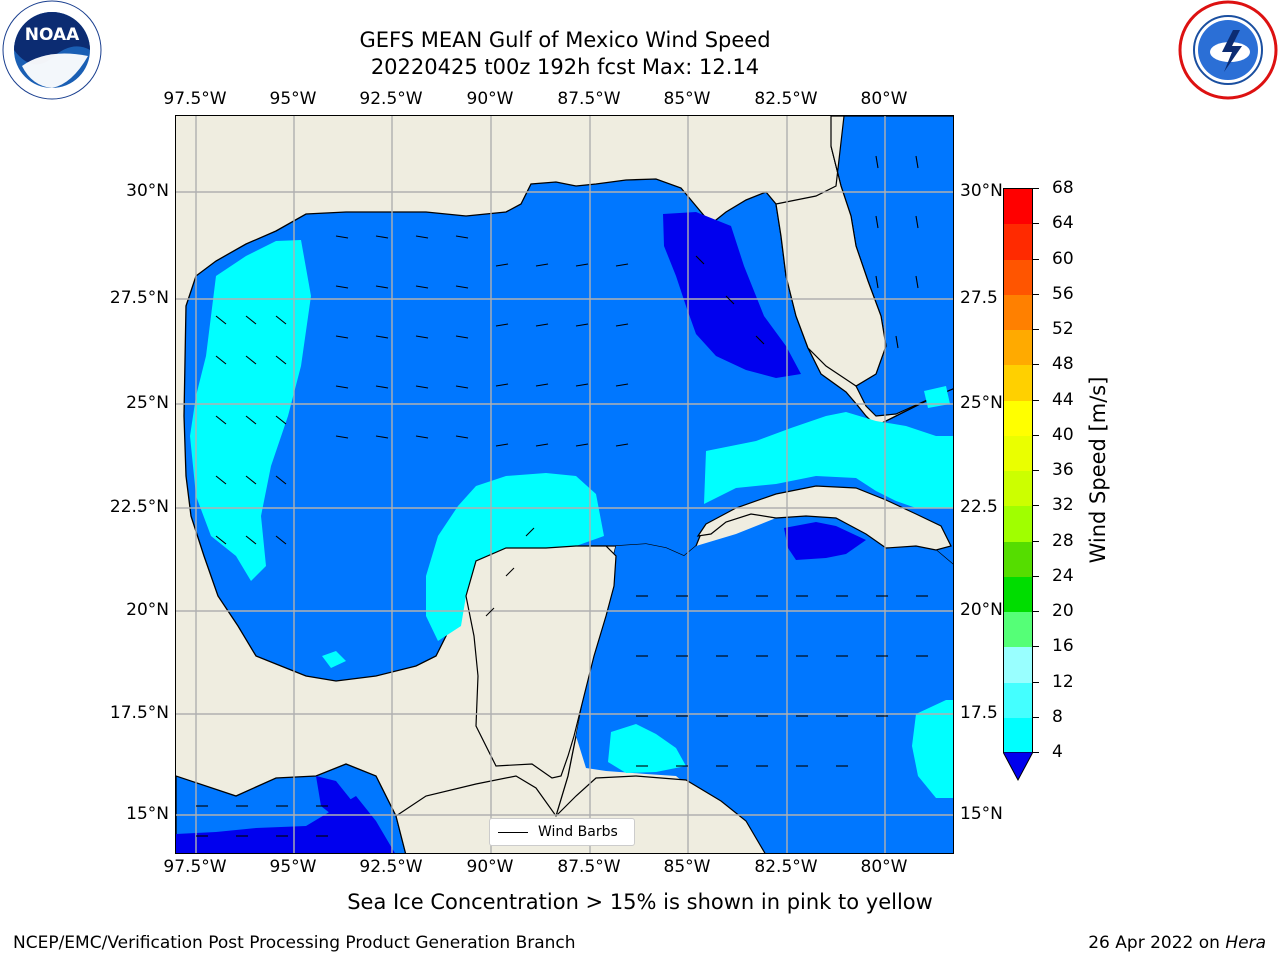 Image resolution: width=1280 pixels, height=960 pixels. Describe the element at coordinates (336, 797) in the screenshot. I see `darkblue-region-southwest` at that location.